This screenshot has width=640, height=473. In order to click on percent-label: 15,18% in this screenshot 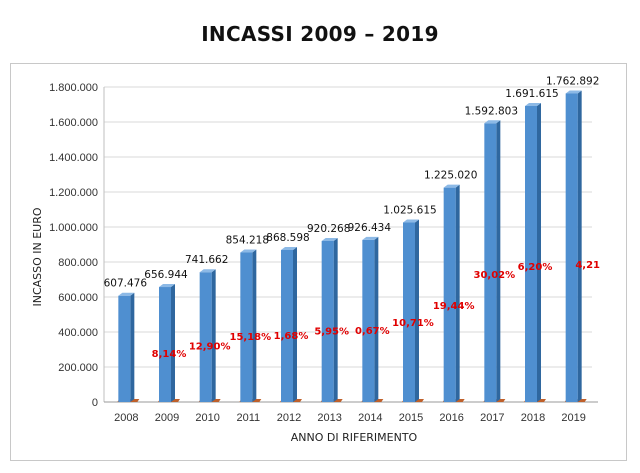, I will do `click(251, 337)`.